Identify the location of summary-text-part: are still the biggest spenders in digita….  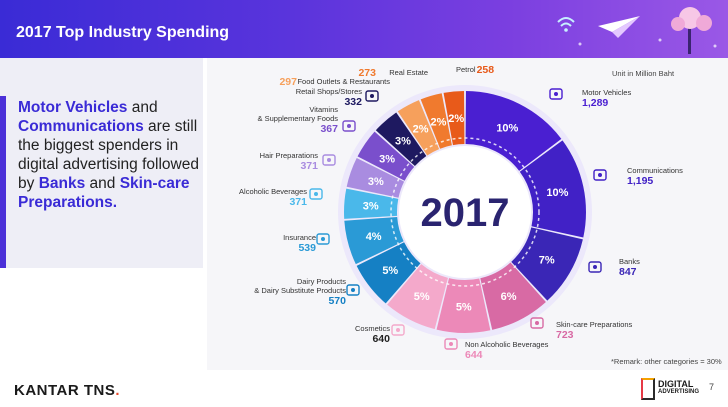
(108, 155).